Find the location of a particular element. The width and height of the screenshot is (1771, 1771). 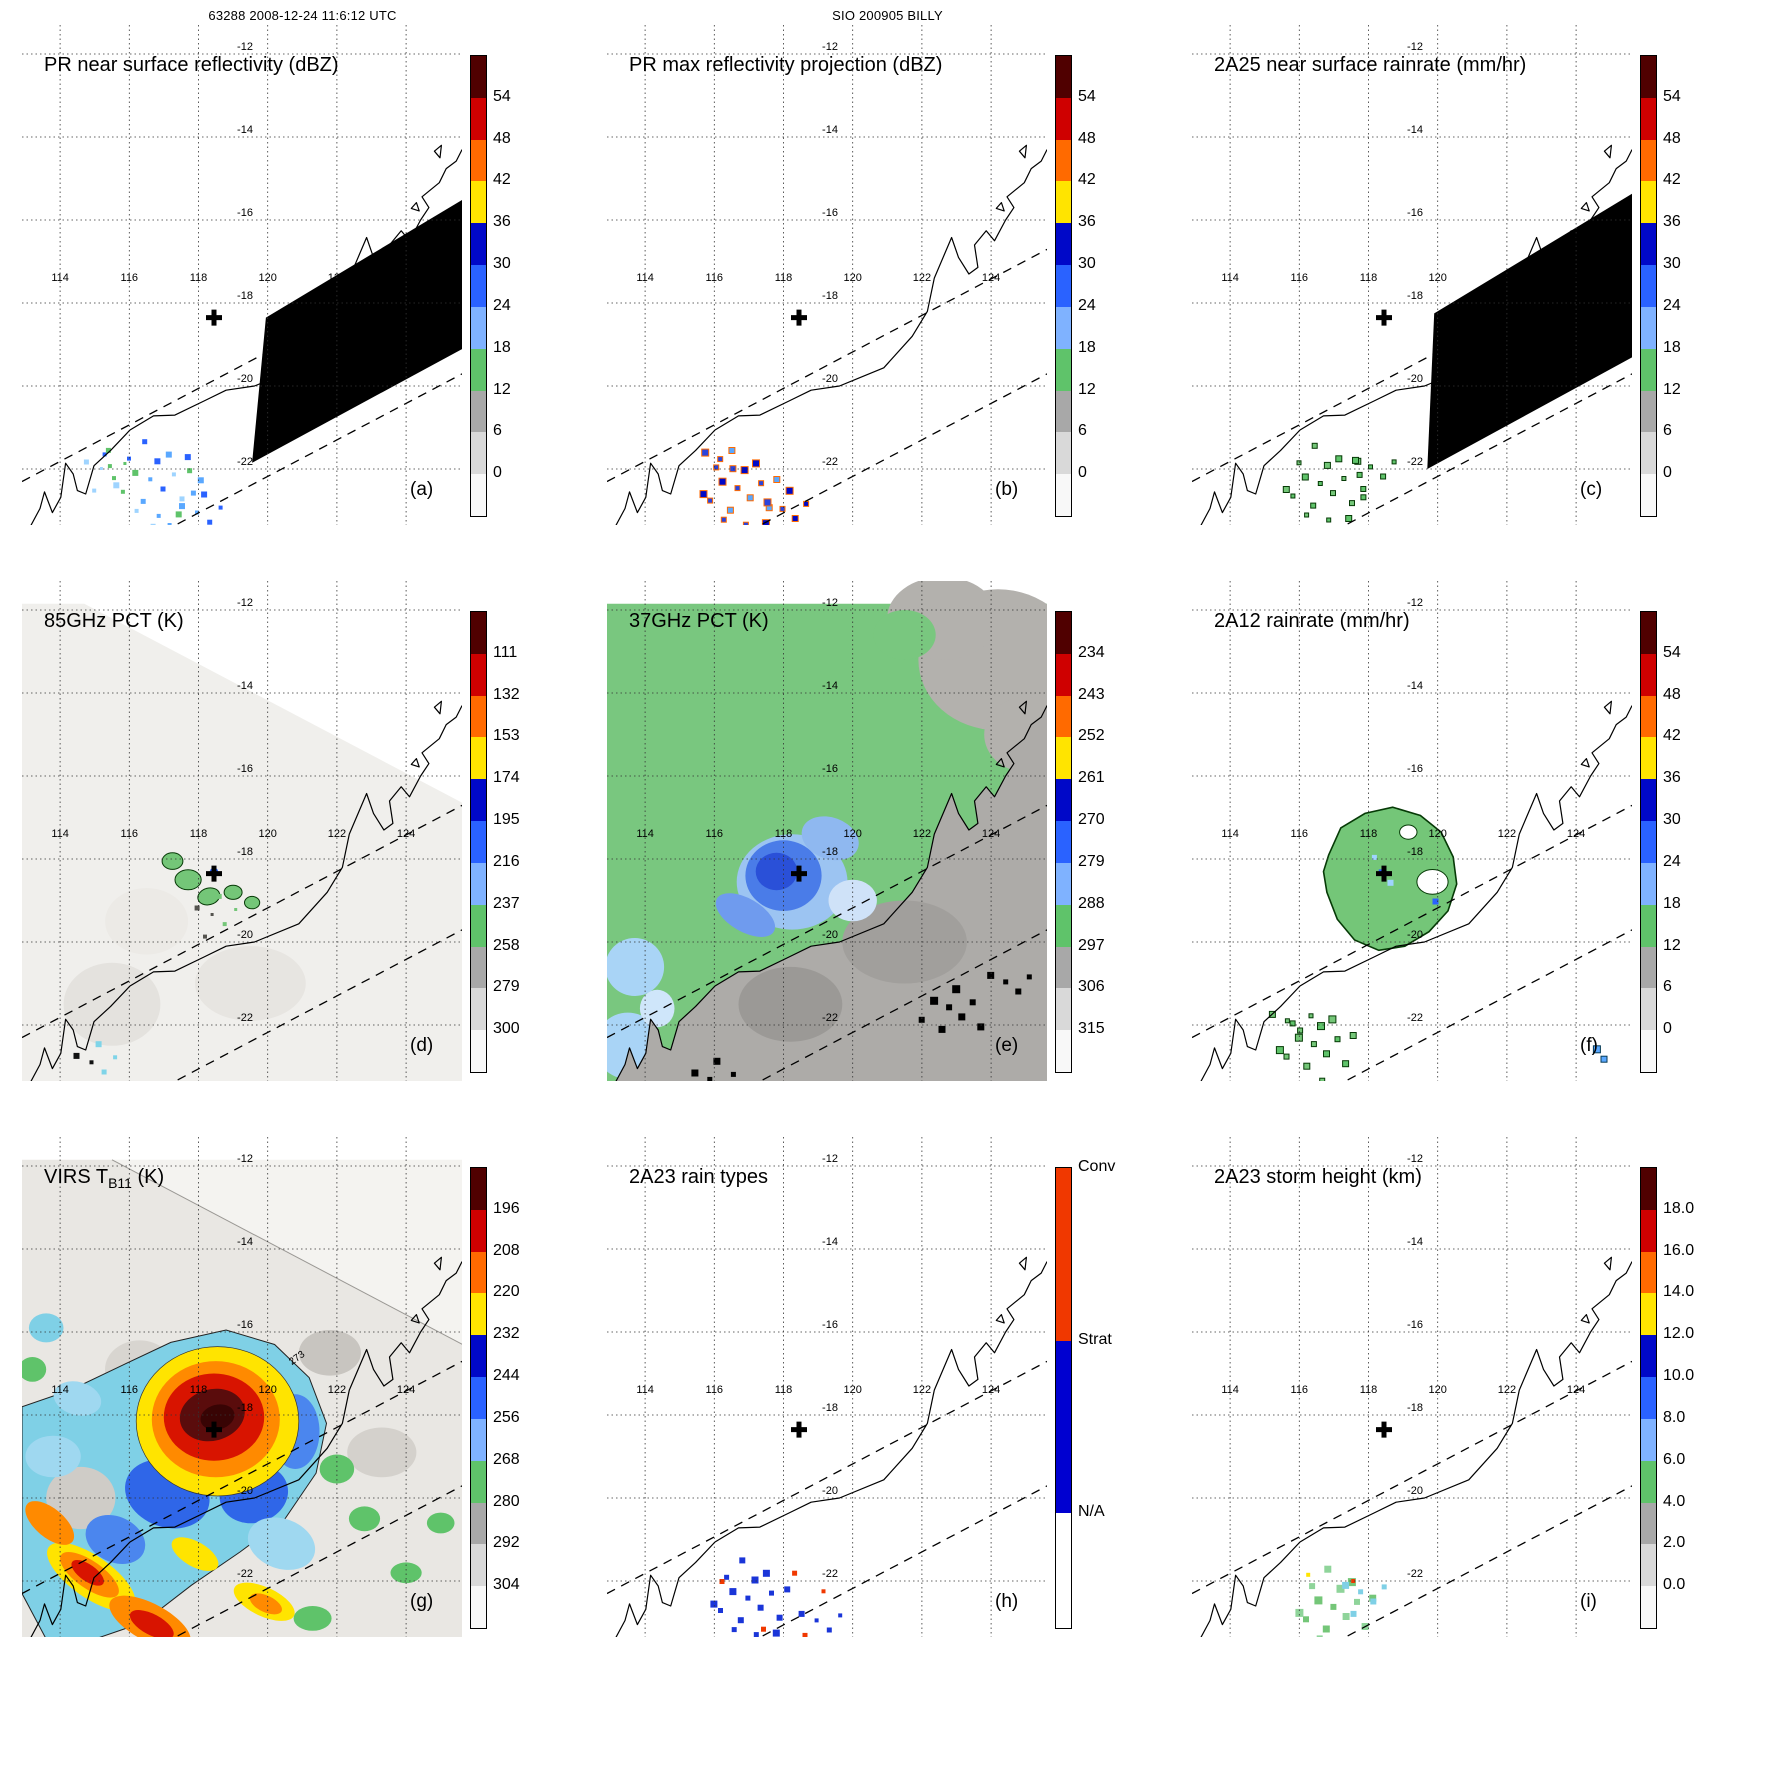

lon-label: 116 is located at coordinates (130, 1390).